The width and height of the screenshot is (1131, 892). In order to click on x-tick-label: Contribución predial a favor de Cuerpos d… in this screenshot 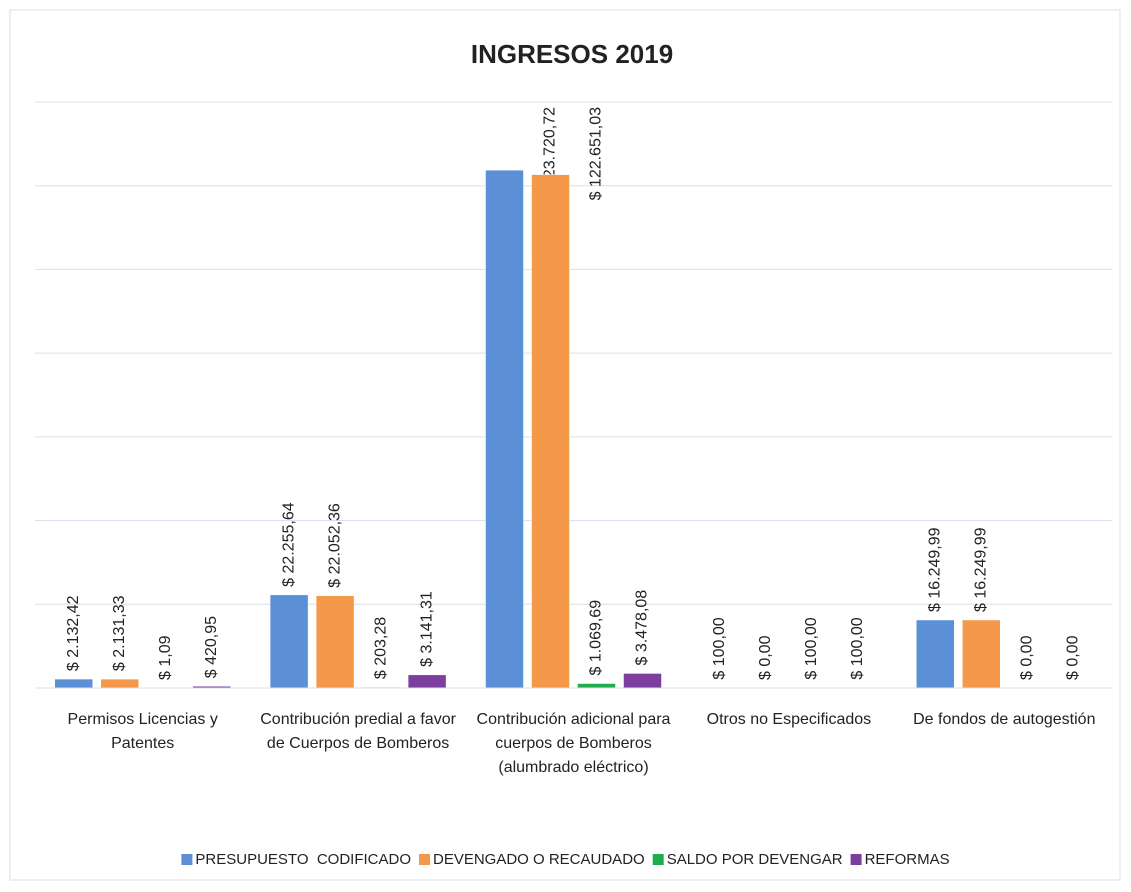, I will do `click(358, 731)`.